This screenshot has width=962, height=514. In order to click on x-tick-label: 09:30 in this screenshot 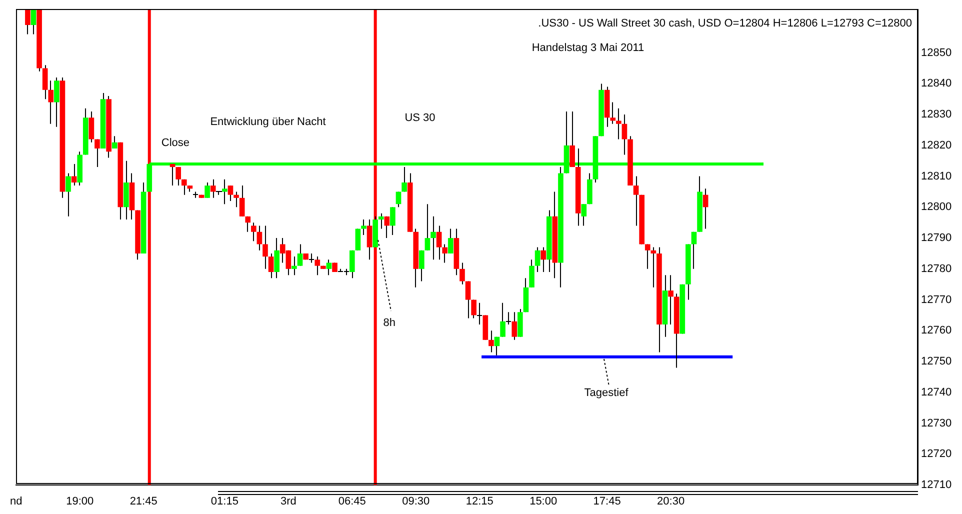, I will do `click(416, 502)`.